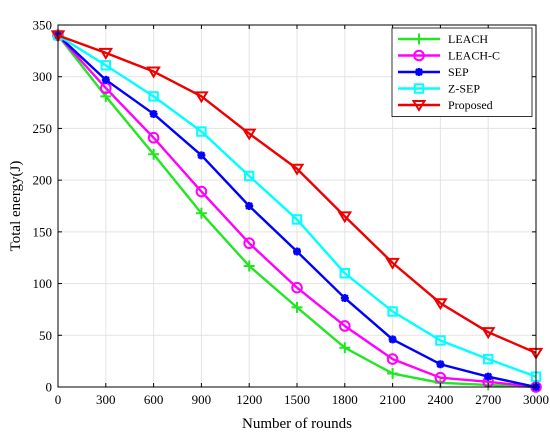 The width and height of the screenshot is (550, 438). I want to click on legend-item: Proposed, so click(445, 105).